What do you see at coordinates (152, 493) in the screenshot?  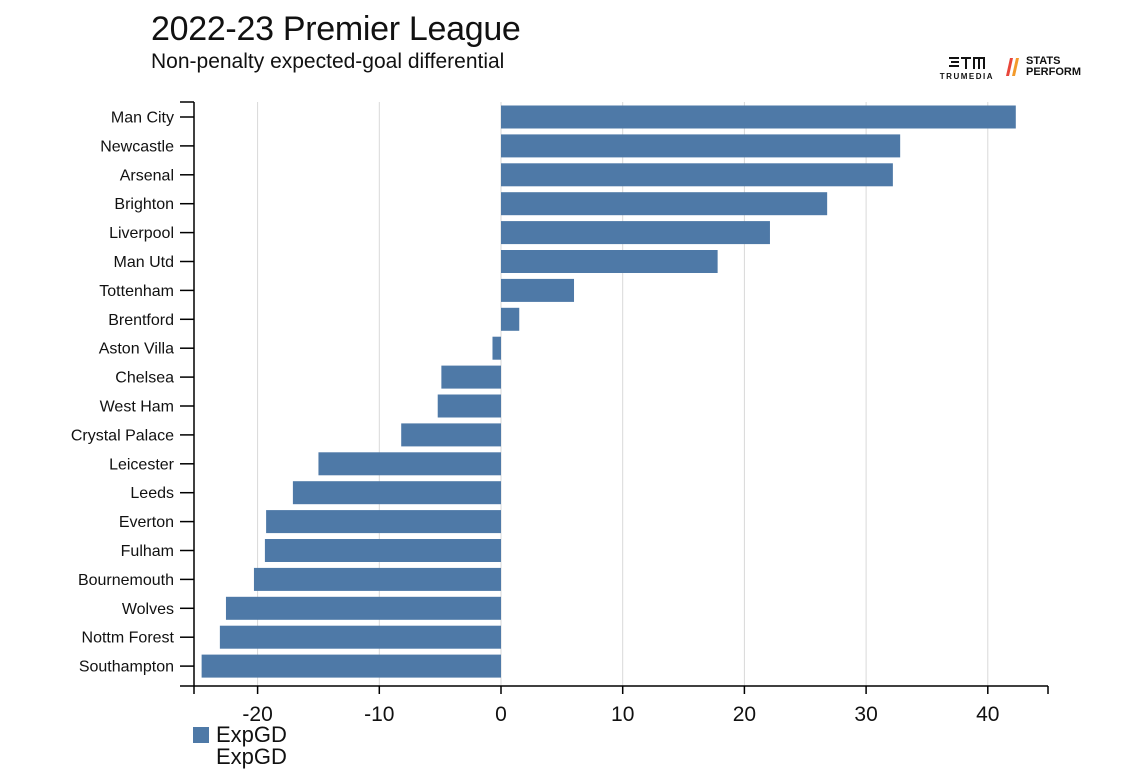 I see `y-tick-label: Leeds` at bounding box center [152, 493].